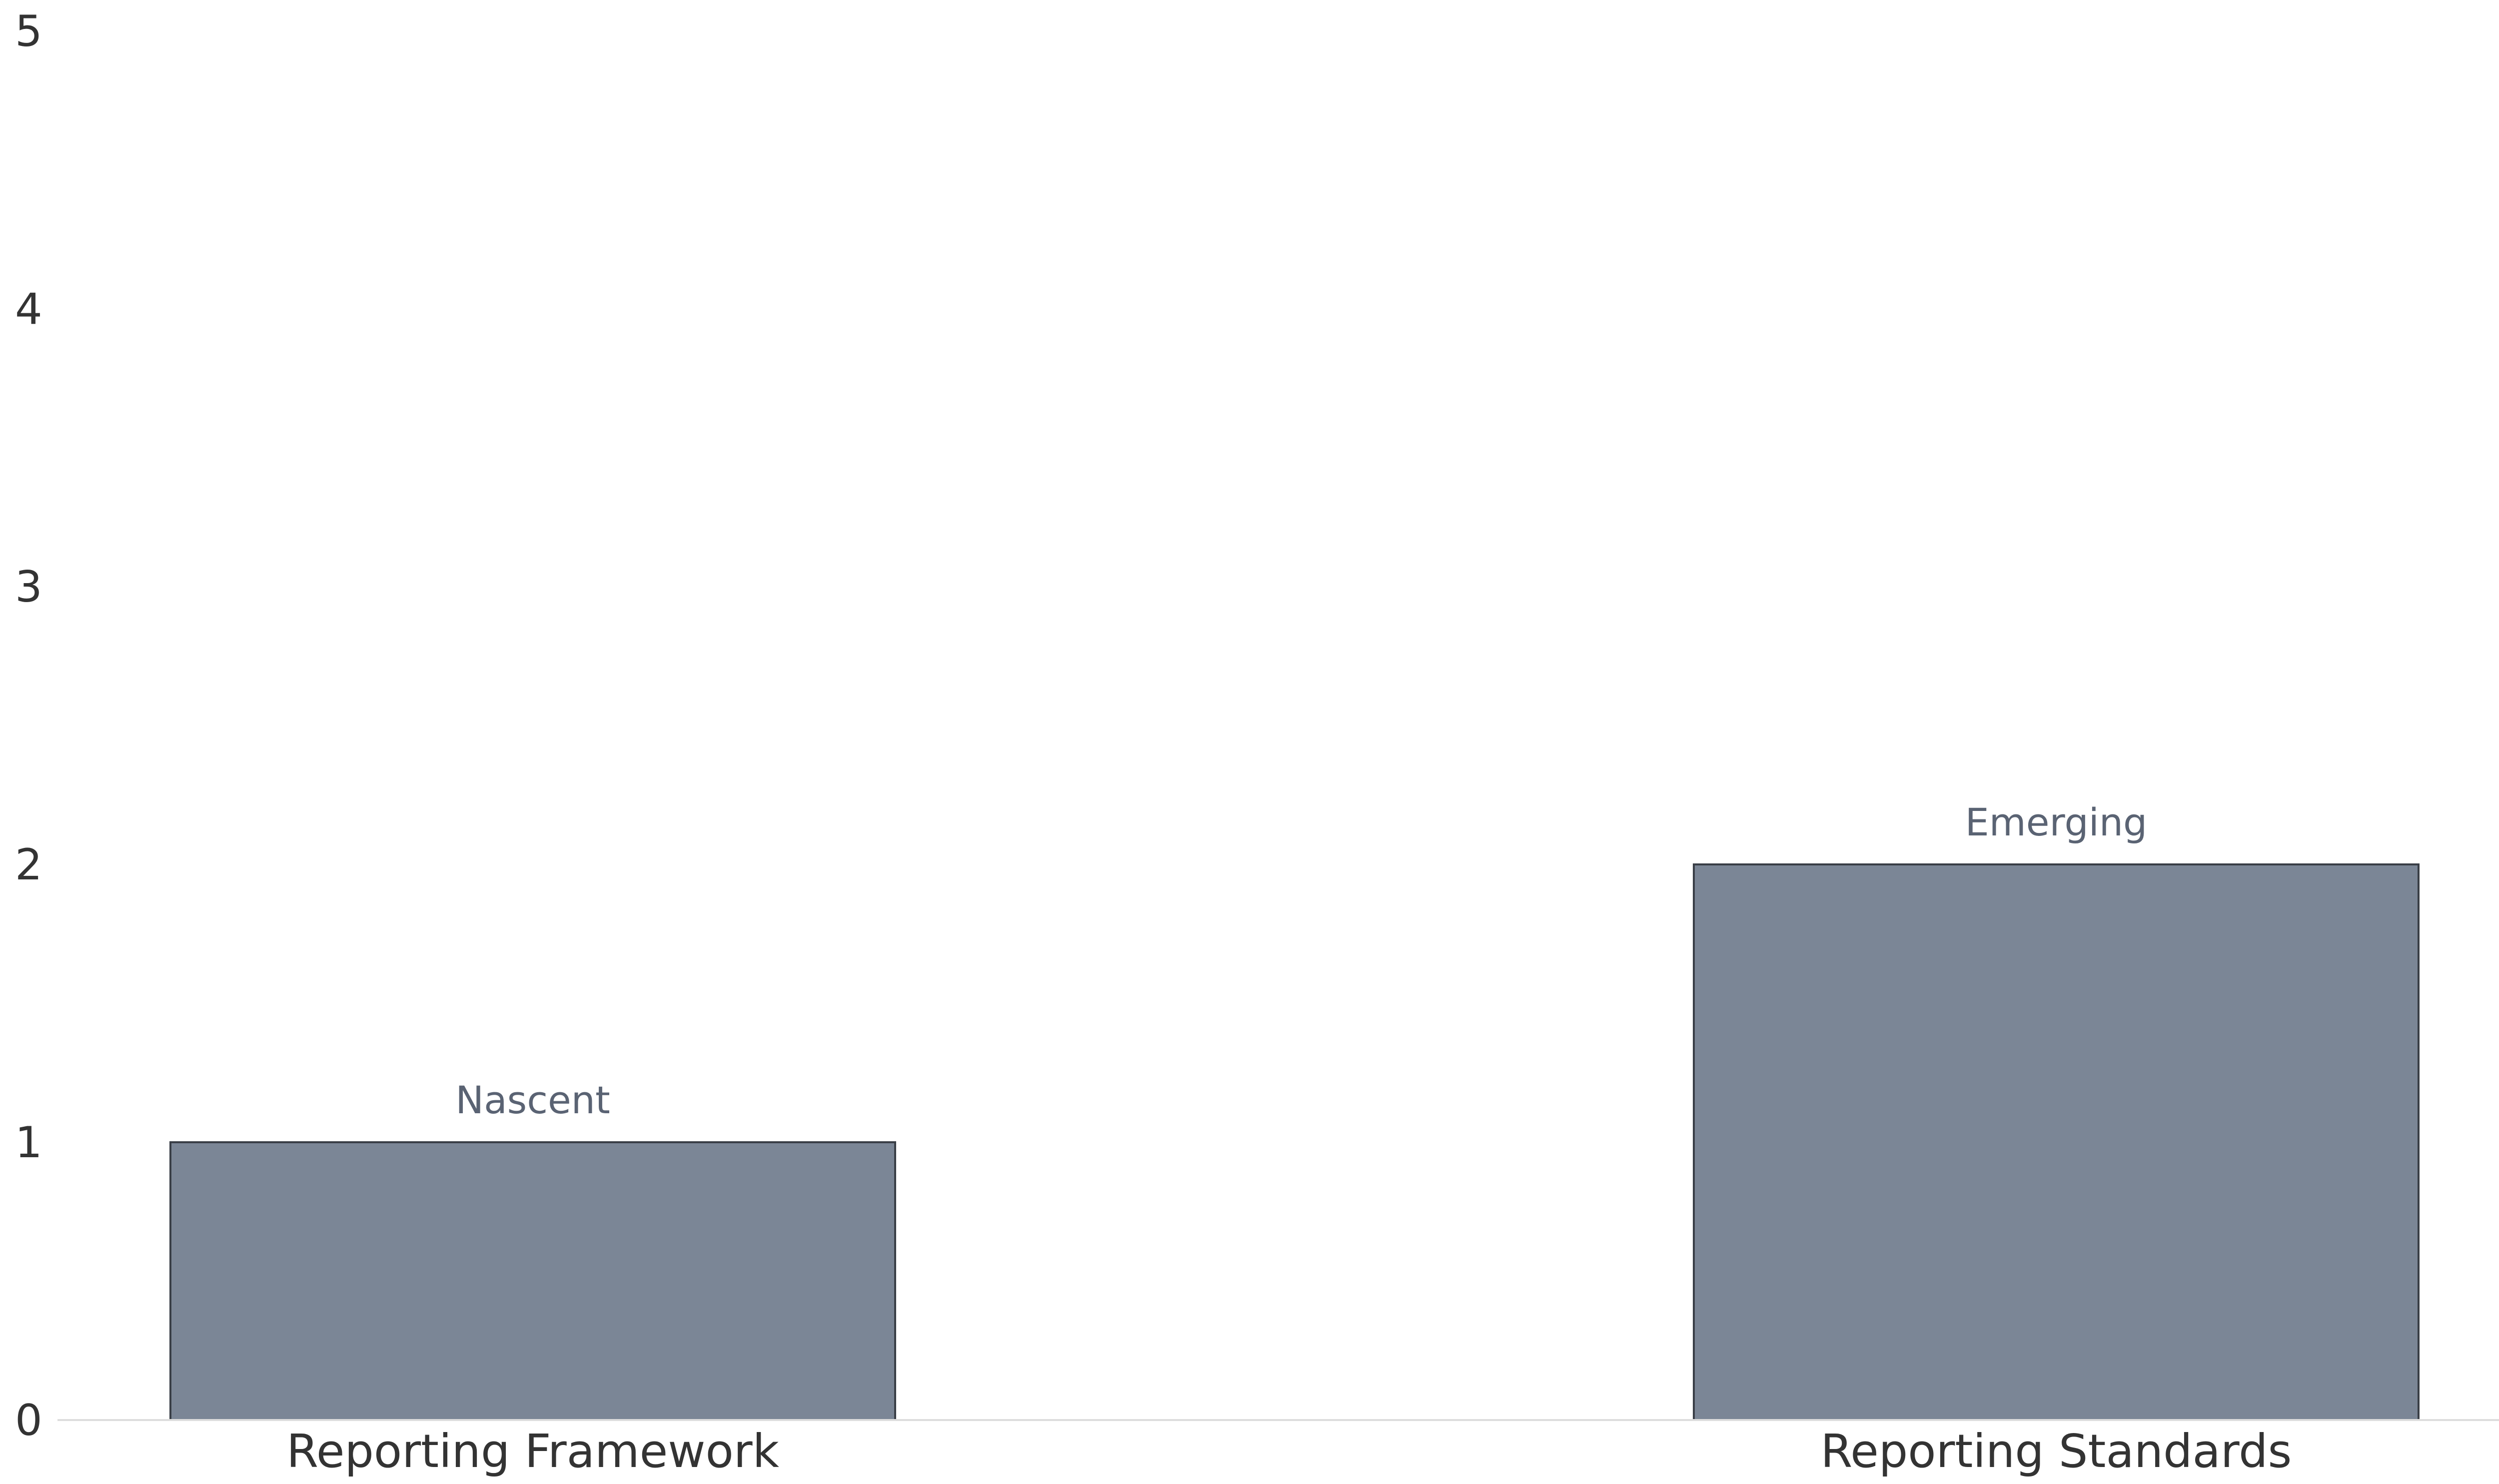 This screenshot has height=1484, width=2499. Describe the element at coordinates (28, 1421) in the screenshot. I see `y-tick-label: 0` at that location.